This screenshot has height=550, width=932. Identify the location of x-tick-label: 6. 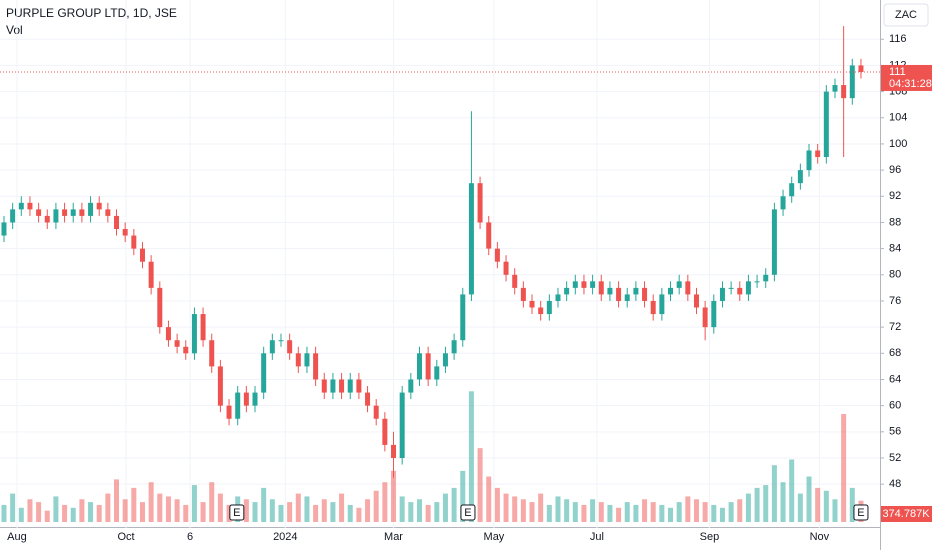
(190, 537).